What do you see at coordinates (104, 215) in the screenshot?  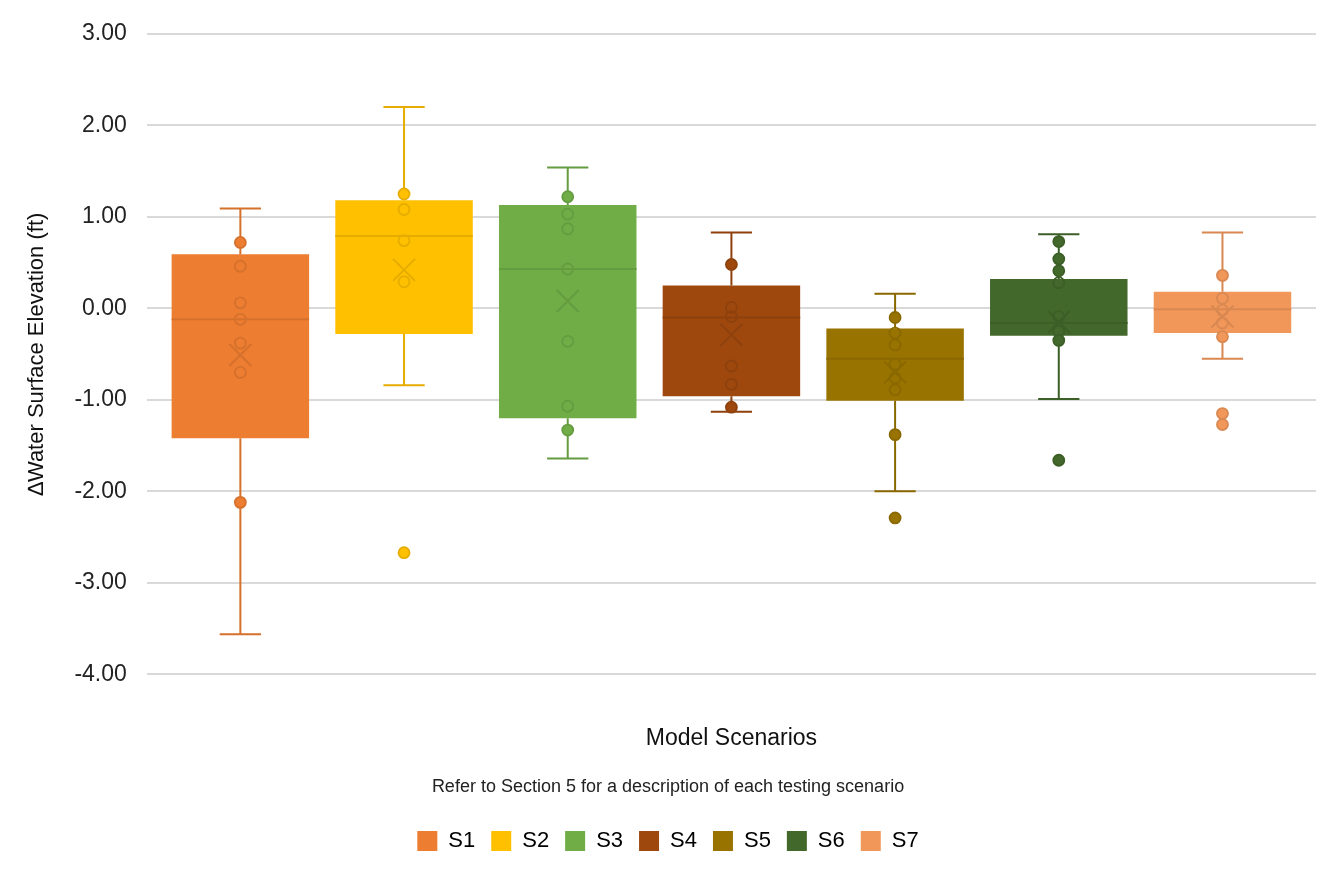 I see `y-tick-label: 1.00` at bounding box center [104, 215].